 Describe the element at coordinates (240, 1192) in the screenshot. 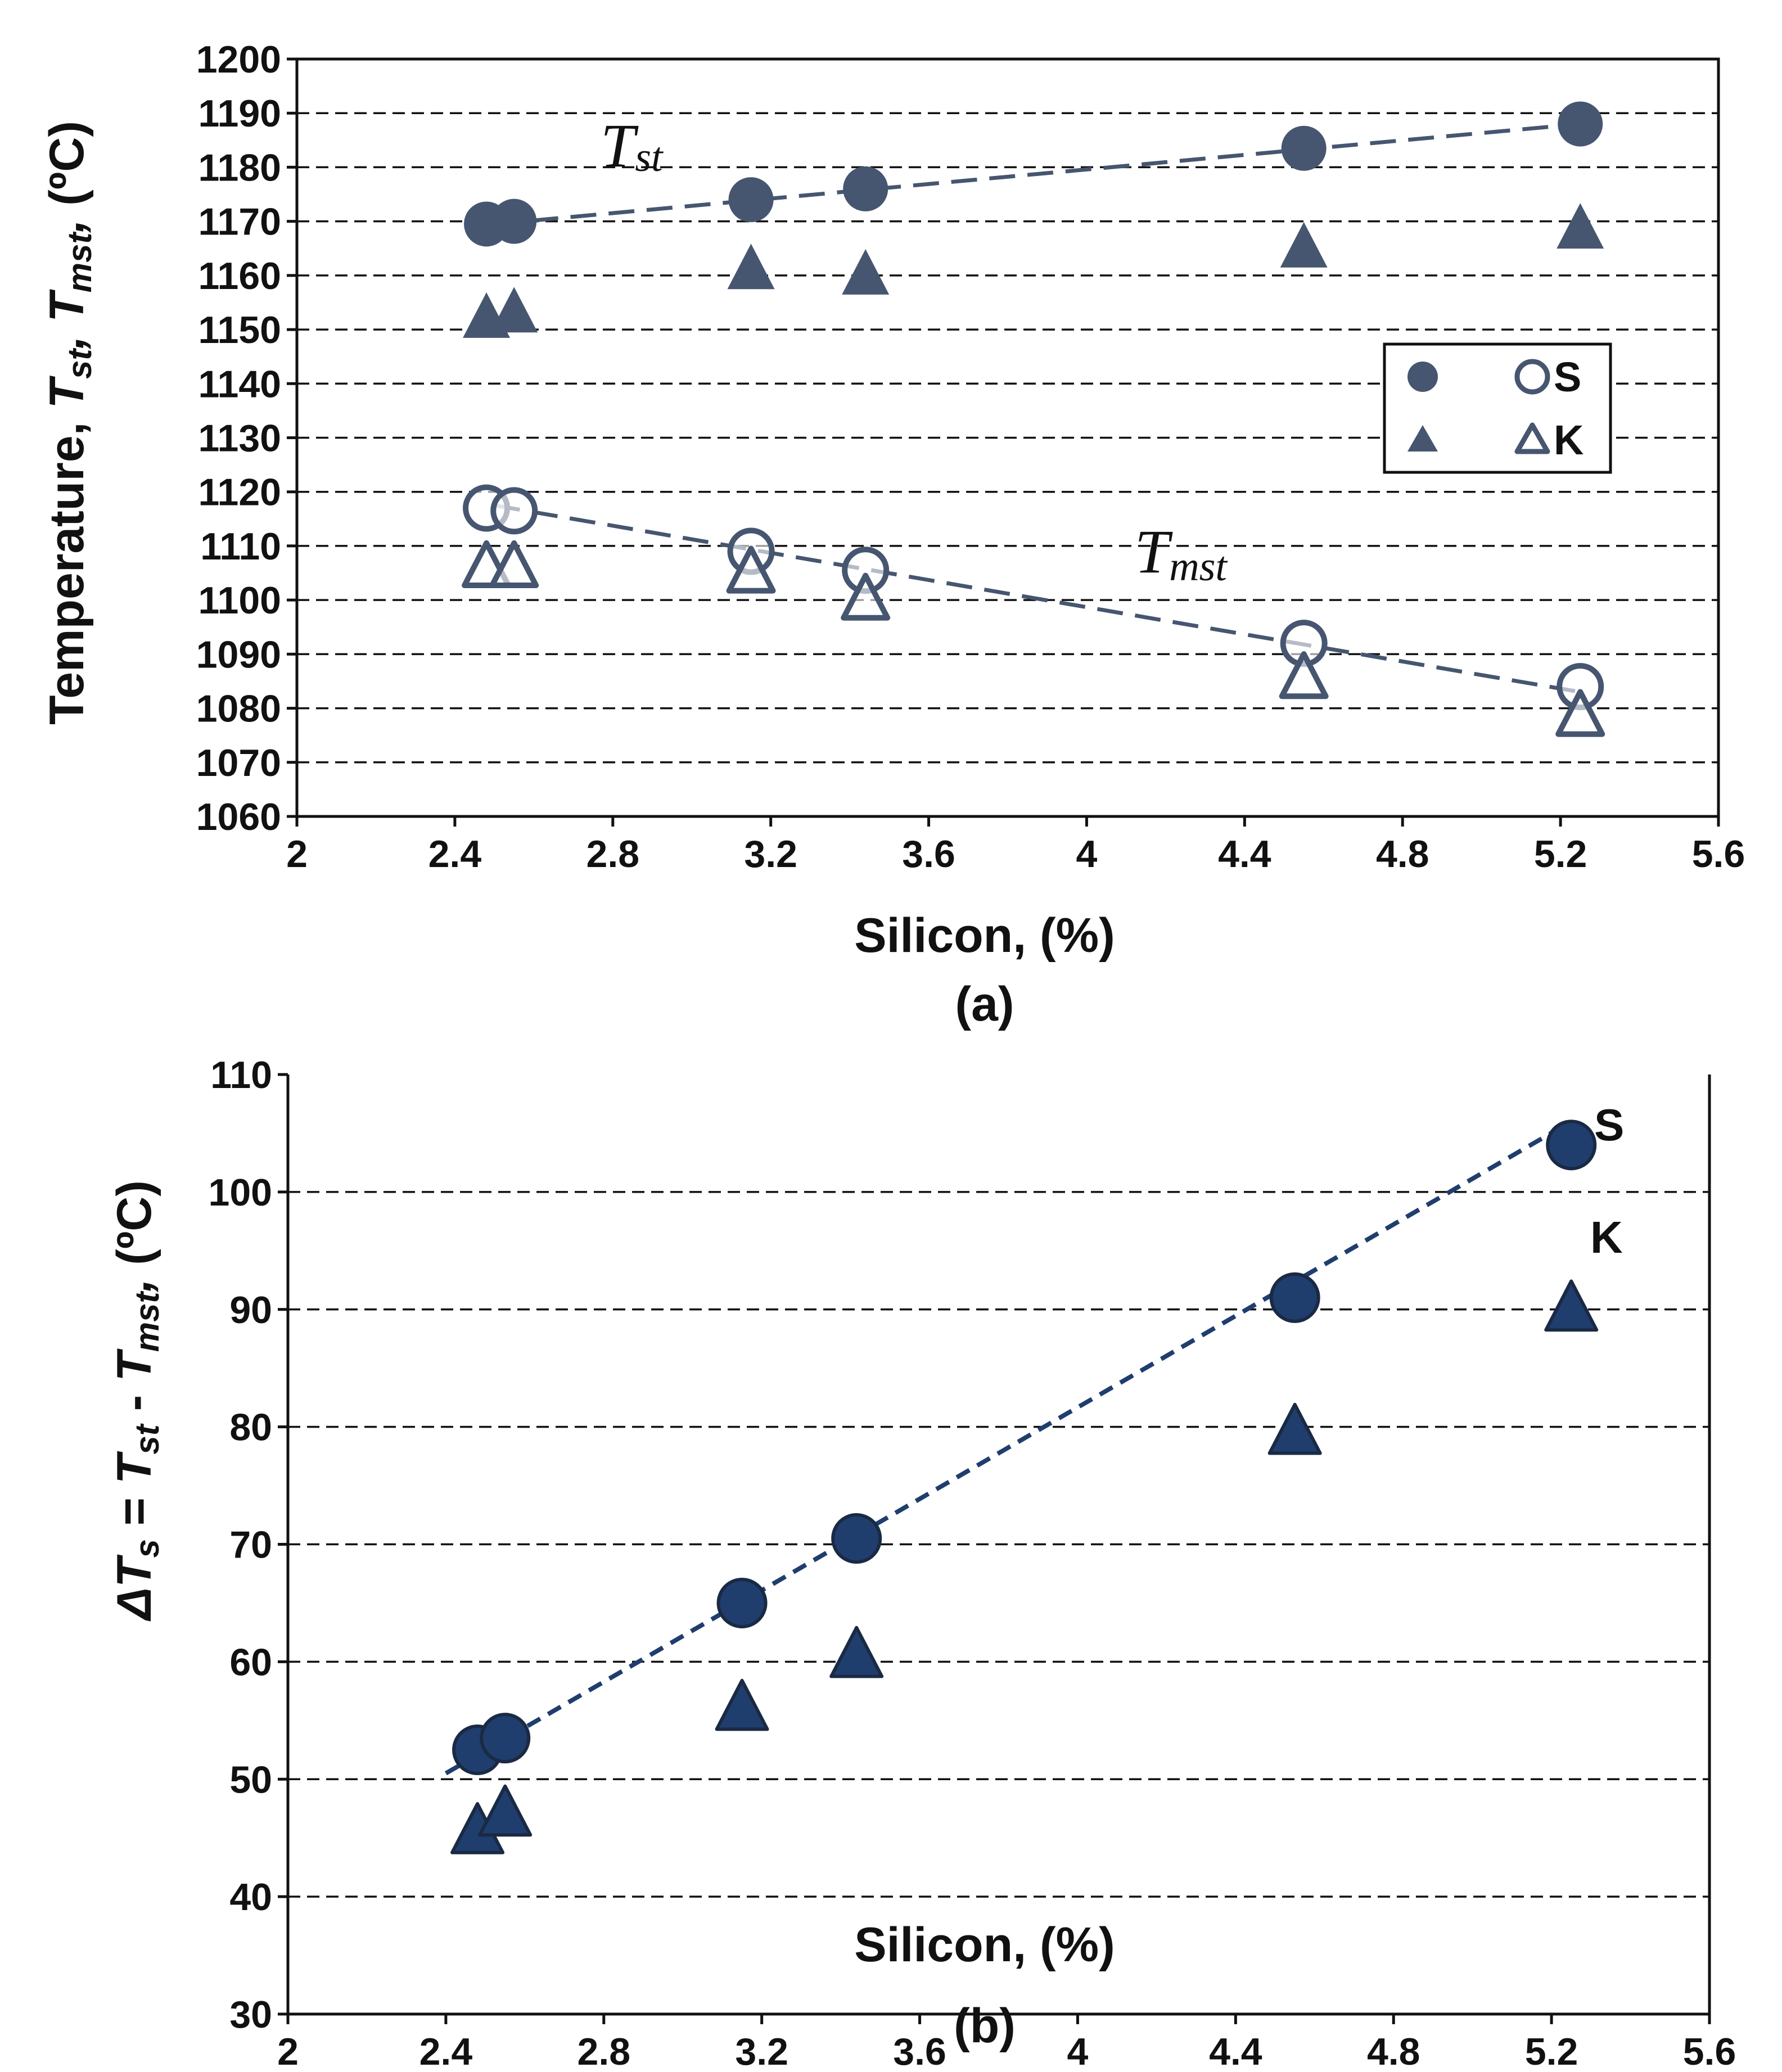

I see `y-tick-label: 100` at that location.